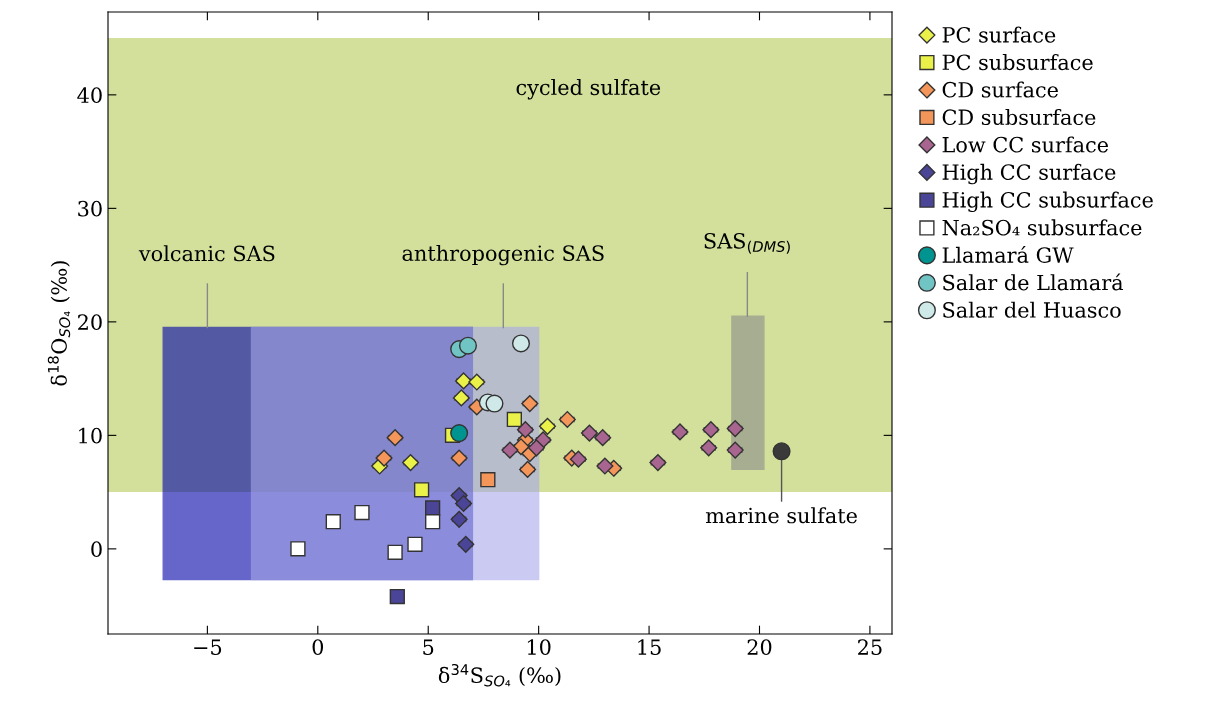  Describe the element at coordinates (1025, 144) in the screenshot. I see `legend-label: Low CC surface` at that location.